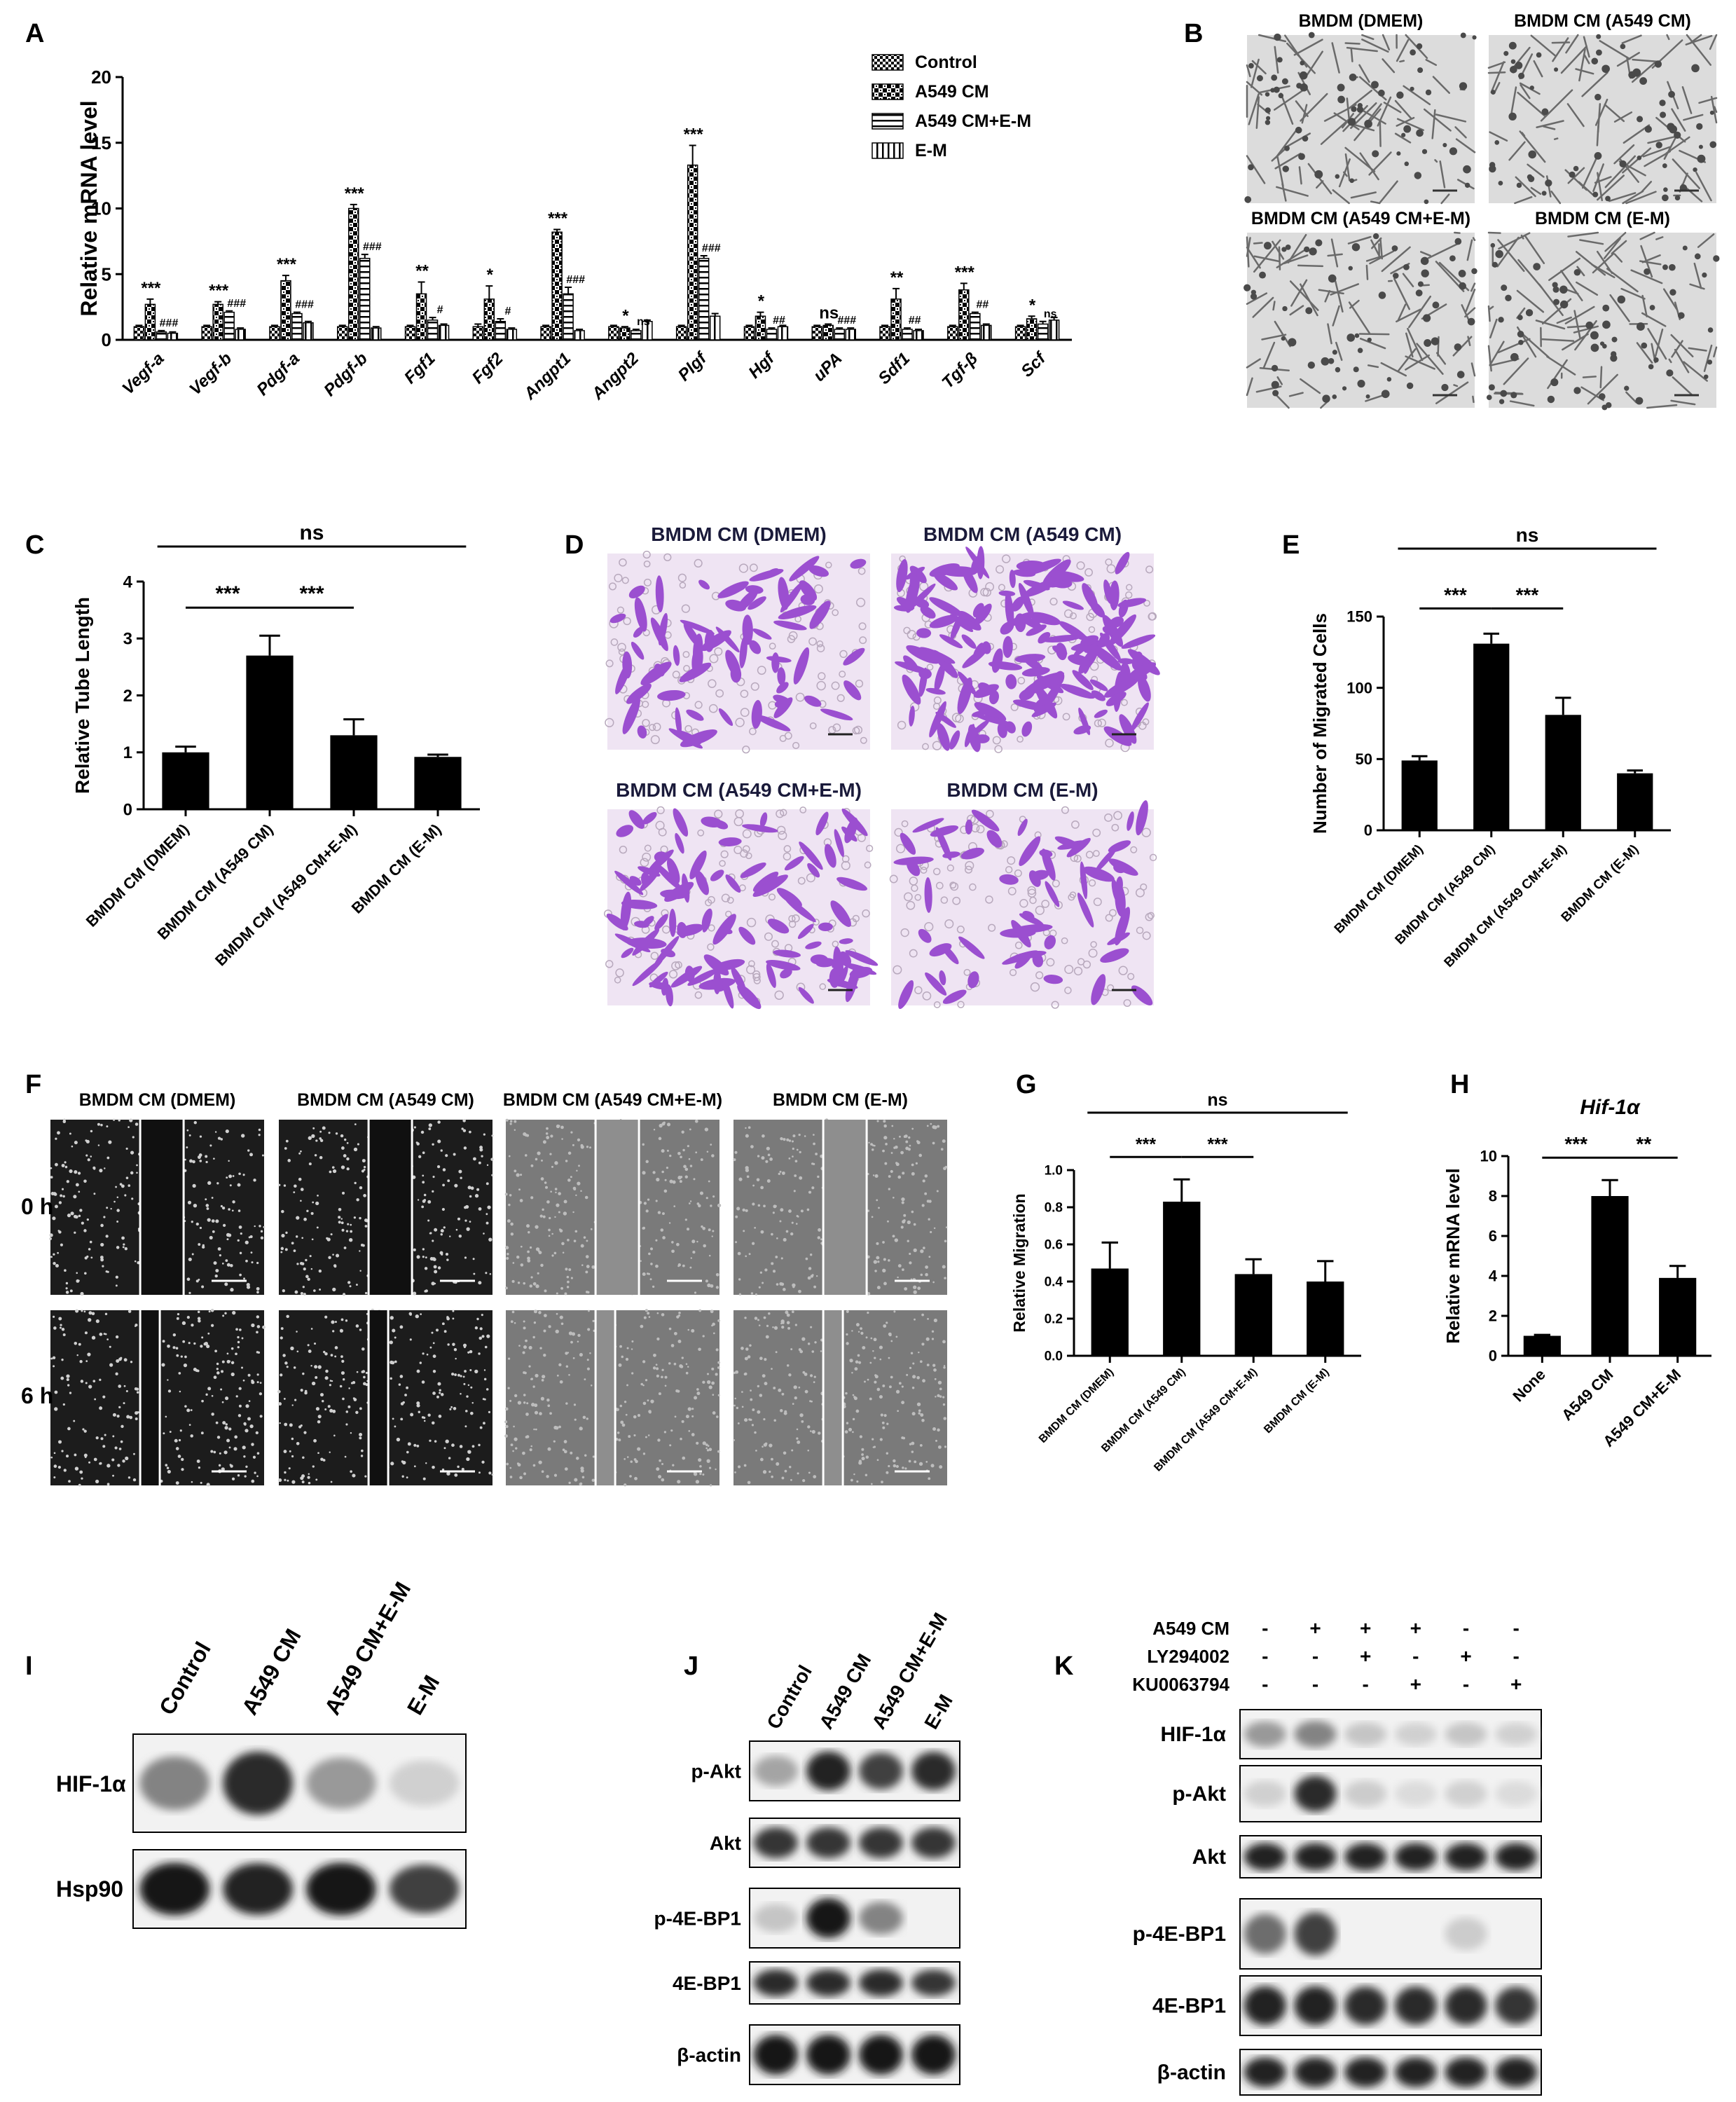 This screenshot has width=1736, height=2102. Describe the element at coordinates (444, 332) in the screenshot. I see `bar-E-M` at that location.